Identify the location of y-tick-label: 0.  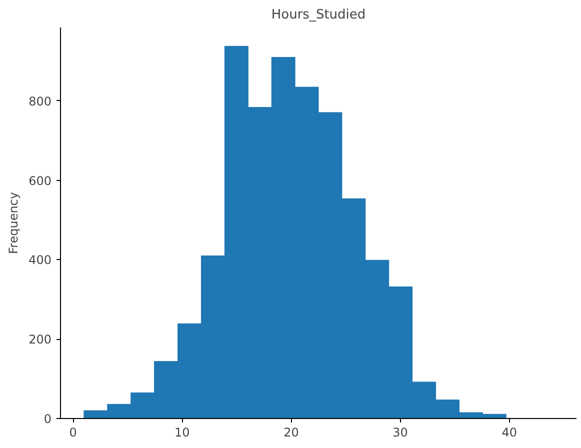
(48, 419).